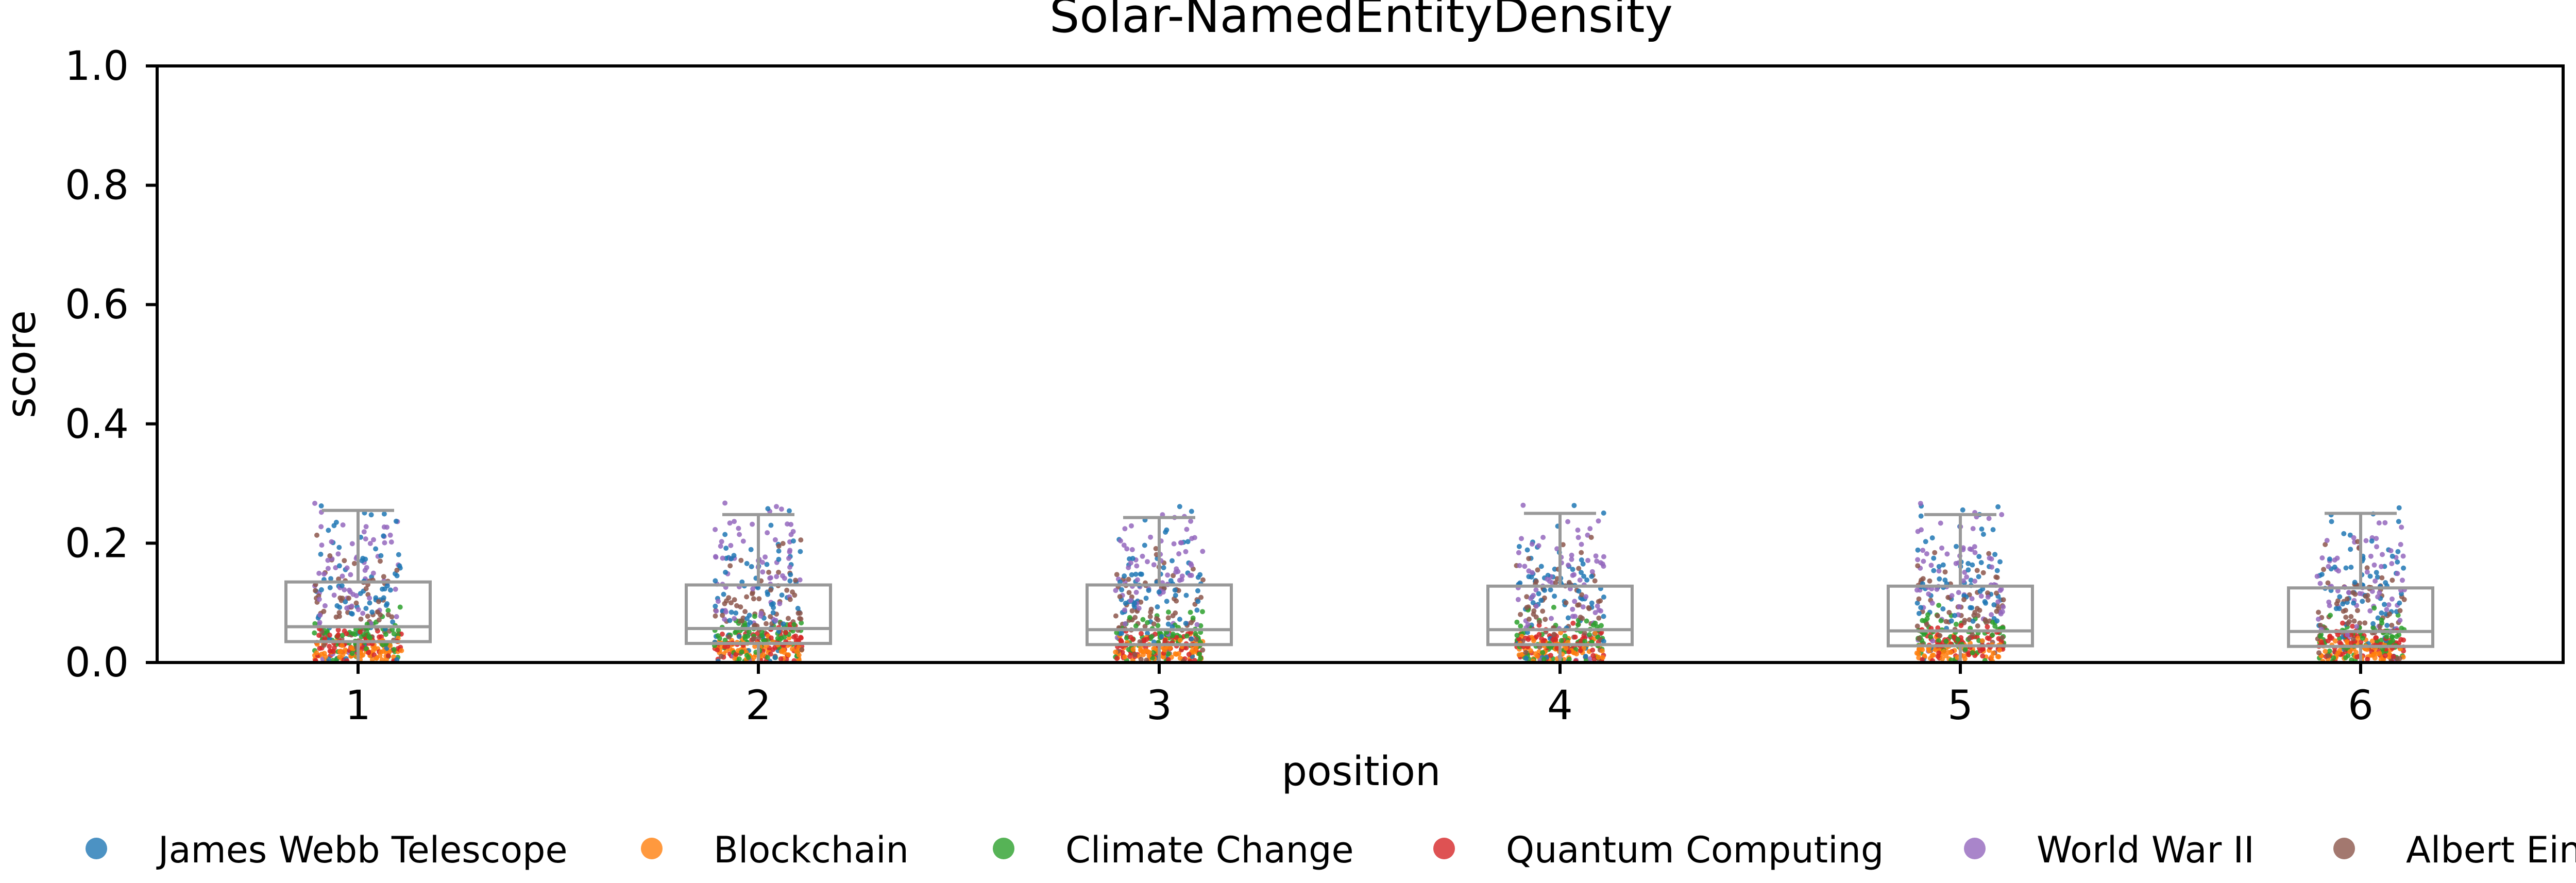 The width and height of the screenshot is (2576, 883). Describe the element at coordinates (1159, 706) in the screenshot. I see `x-tick-label: 3` at that location.